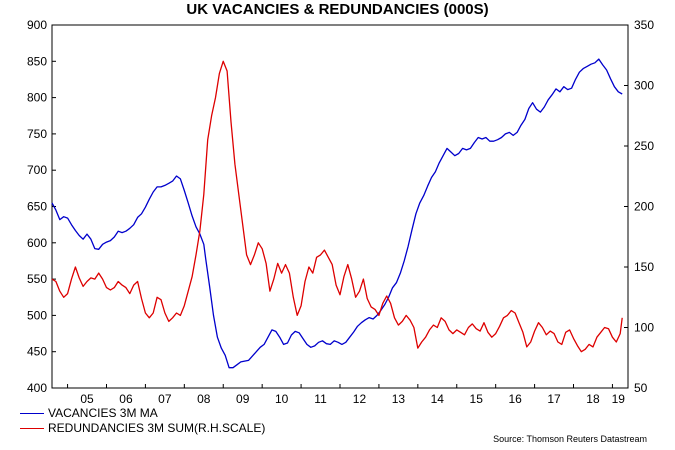 The width and height of the screenshot is (675, 450). What do you see at coordinates (37, 207) in the screenshot?
I see `y-left-tick-label: 650` at bounding box center [37, 207].